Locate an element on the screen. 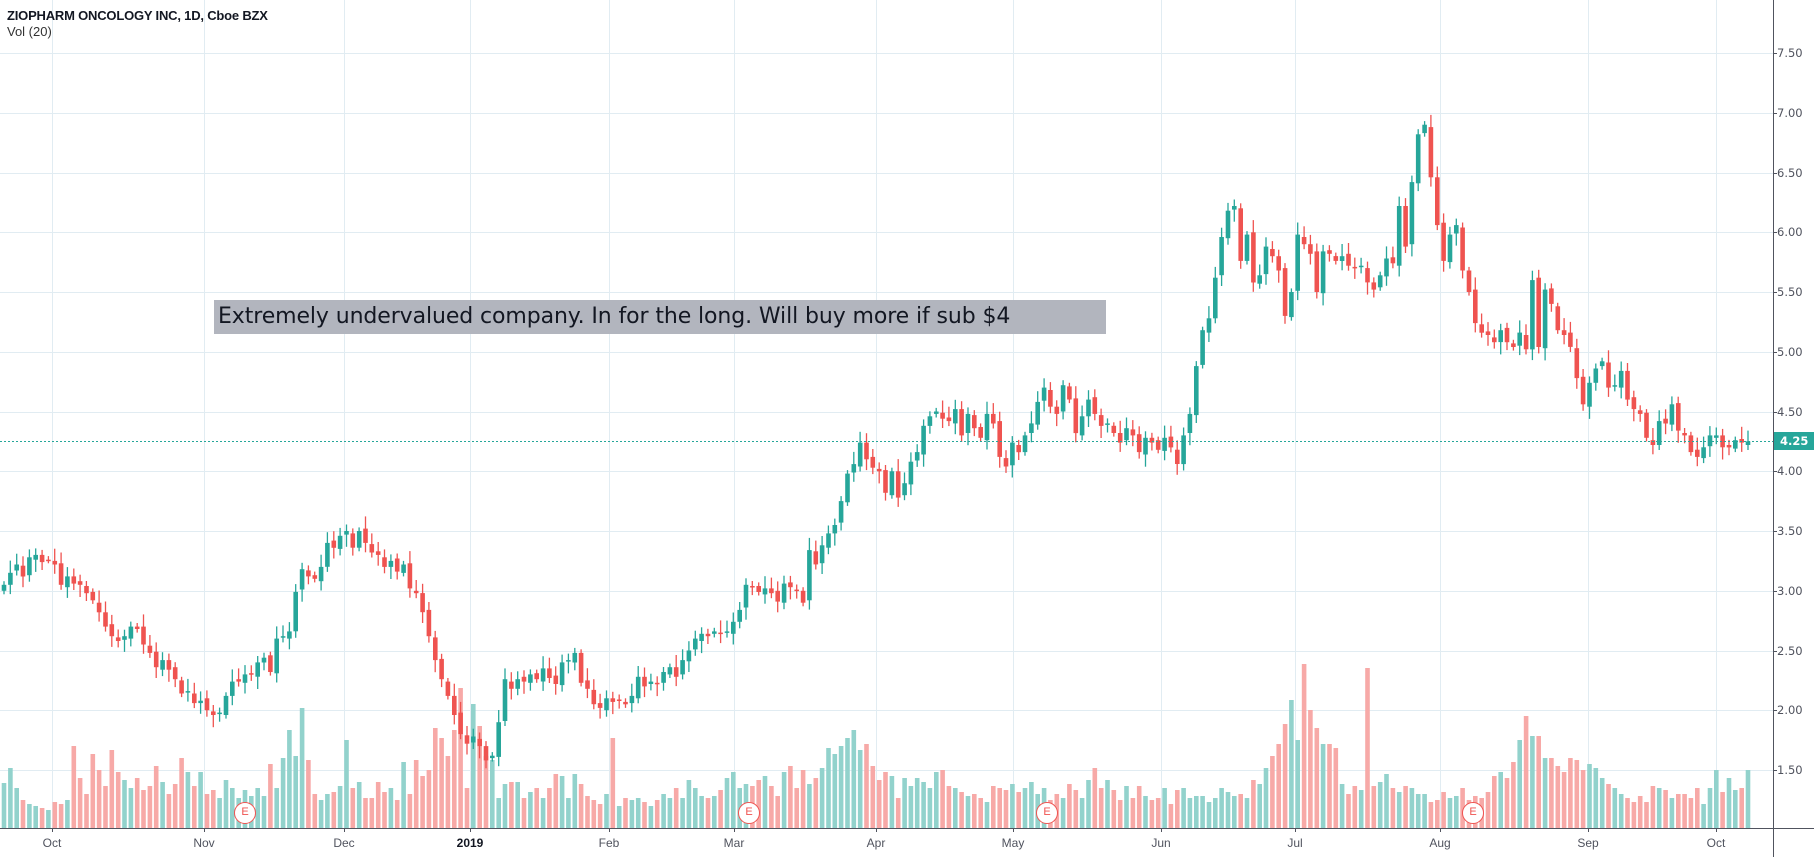  last-price-badge: 4.25 is located at coordinates (1794, 441).